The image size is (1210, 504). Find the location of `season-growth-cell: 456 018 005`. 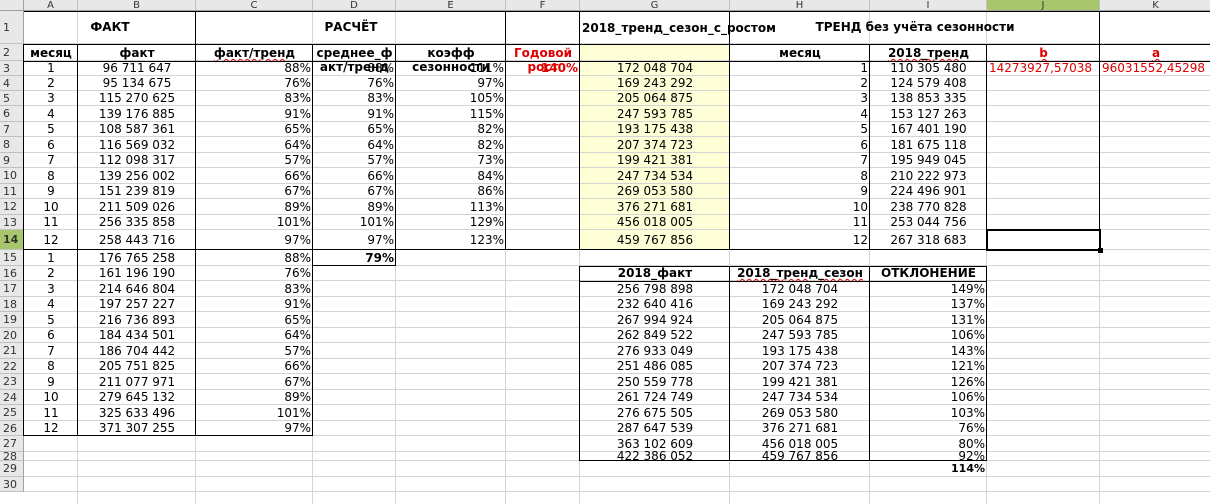

season-growth-cell: 456 018 005 is located at coordinates (655, 222).